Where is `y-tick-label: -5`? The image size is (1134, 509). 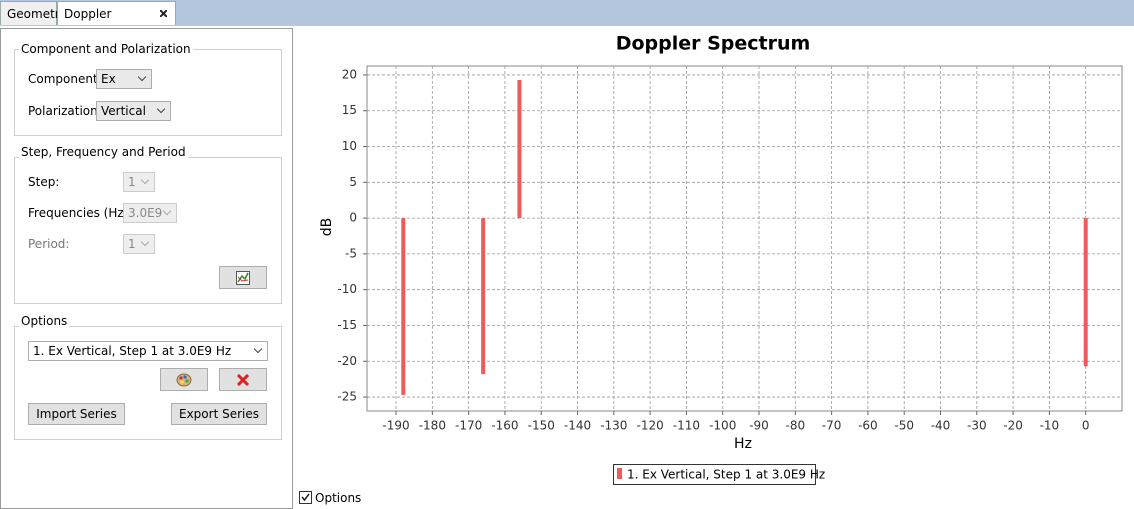
y-tick-label: -5 is located at coordinates (351, 253).